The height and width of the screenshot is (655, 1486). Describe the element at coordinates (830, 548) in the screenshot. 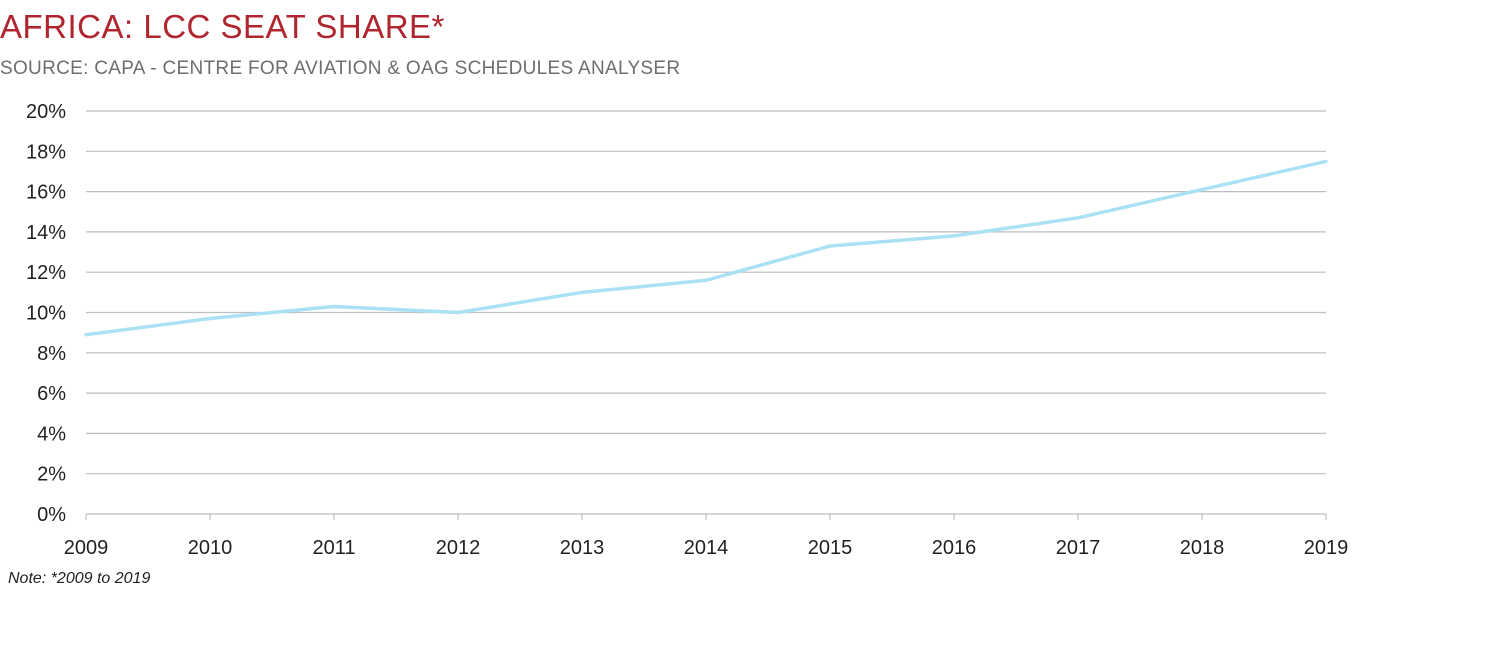

I see `x-tick-label: 2015` at that location.